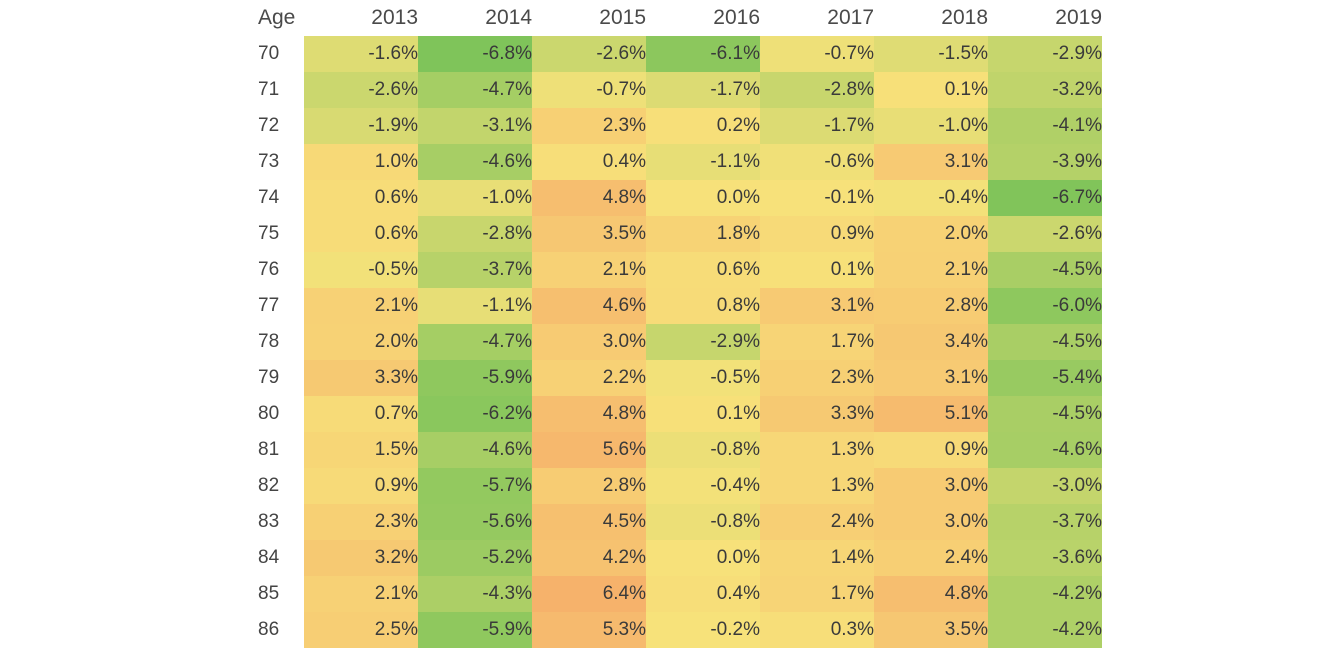 The width and height of the screenshot is (1340, 650). I want to click on heatmap-cell: 1.5%, so click(361, 450).